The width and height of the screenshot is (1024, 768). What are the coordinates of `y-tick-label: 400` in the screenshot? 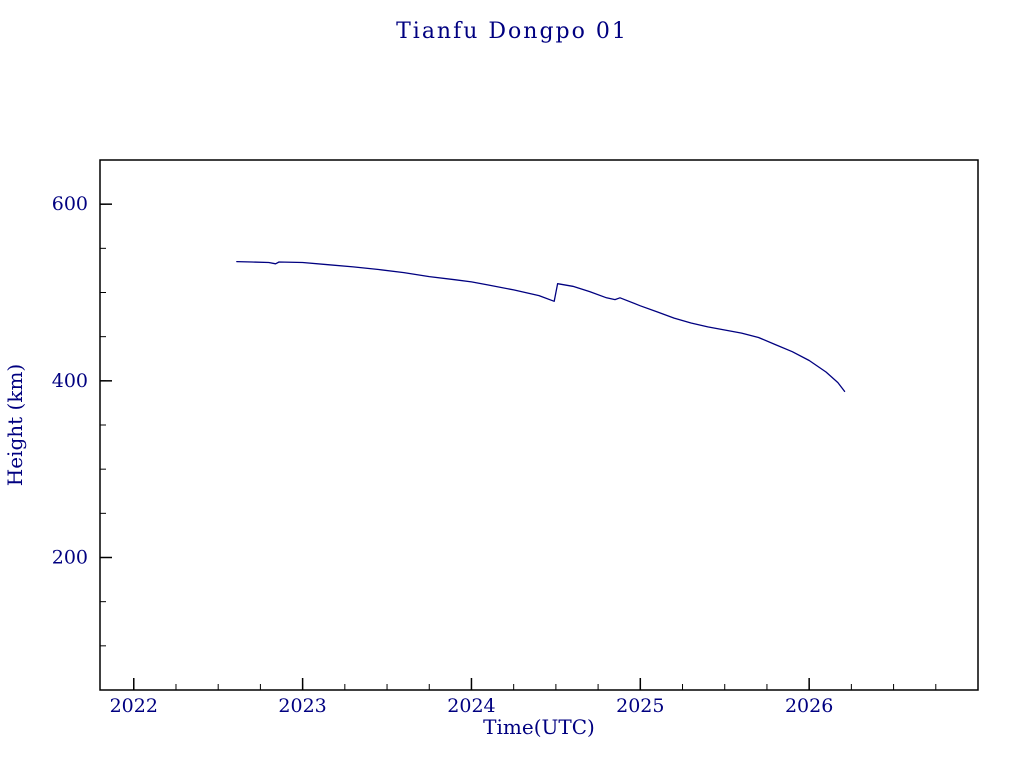 It's located at (70, 381).